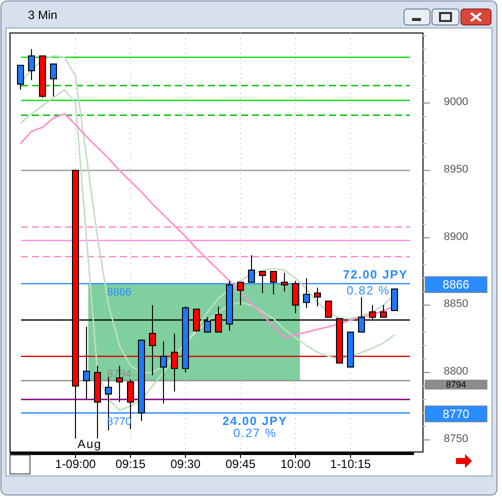  I want to click on y-tick-label: 8850, so click(456, 304).